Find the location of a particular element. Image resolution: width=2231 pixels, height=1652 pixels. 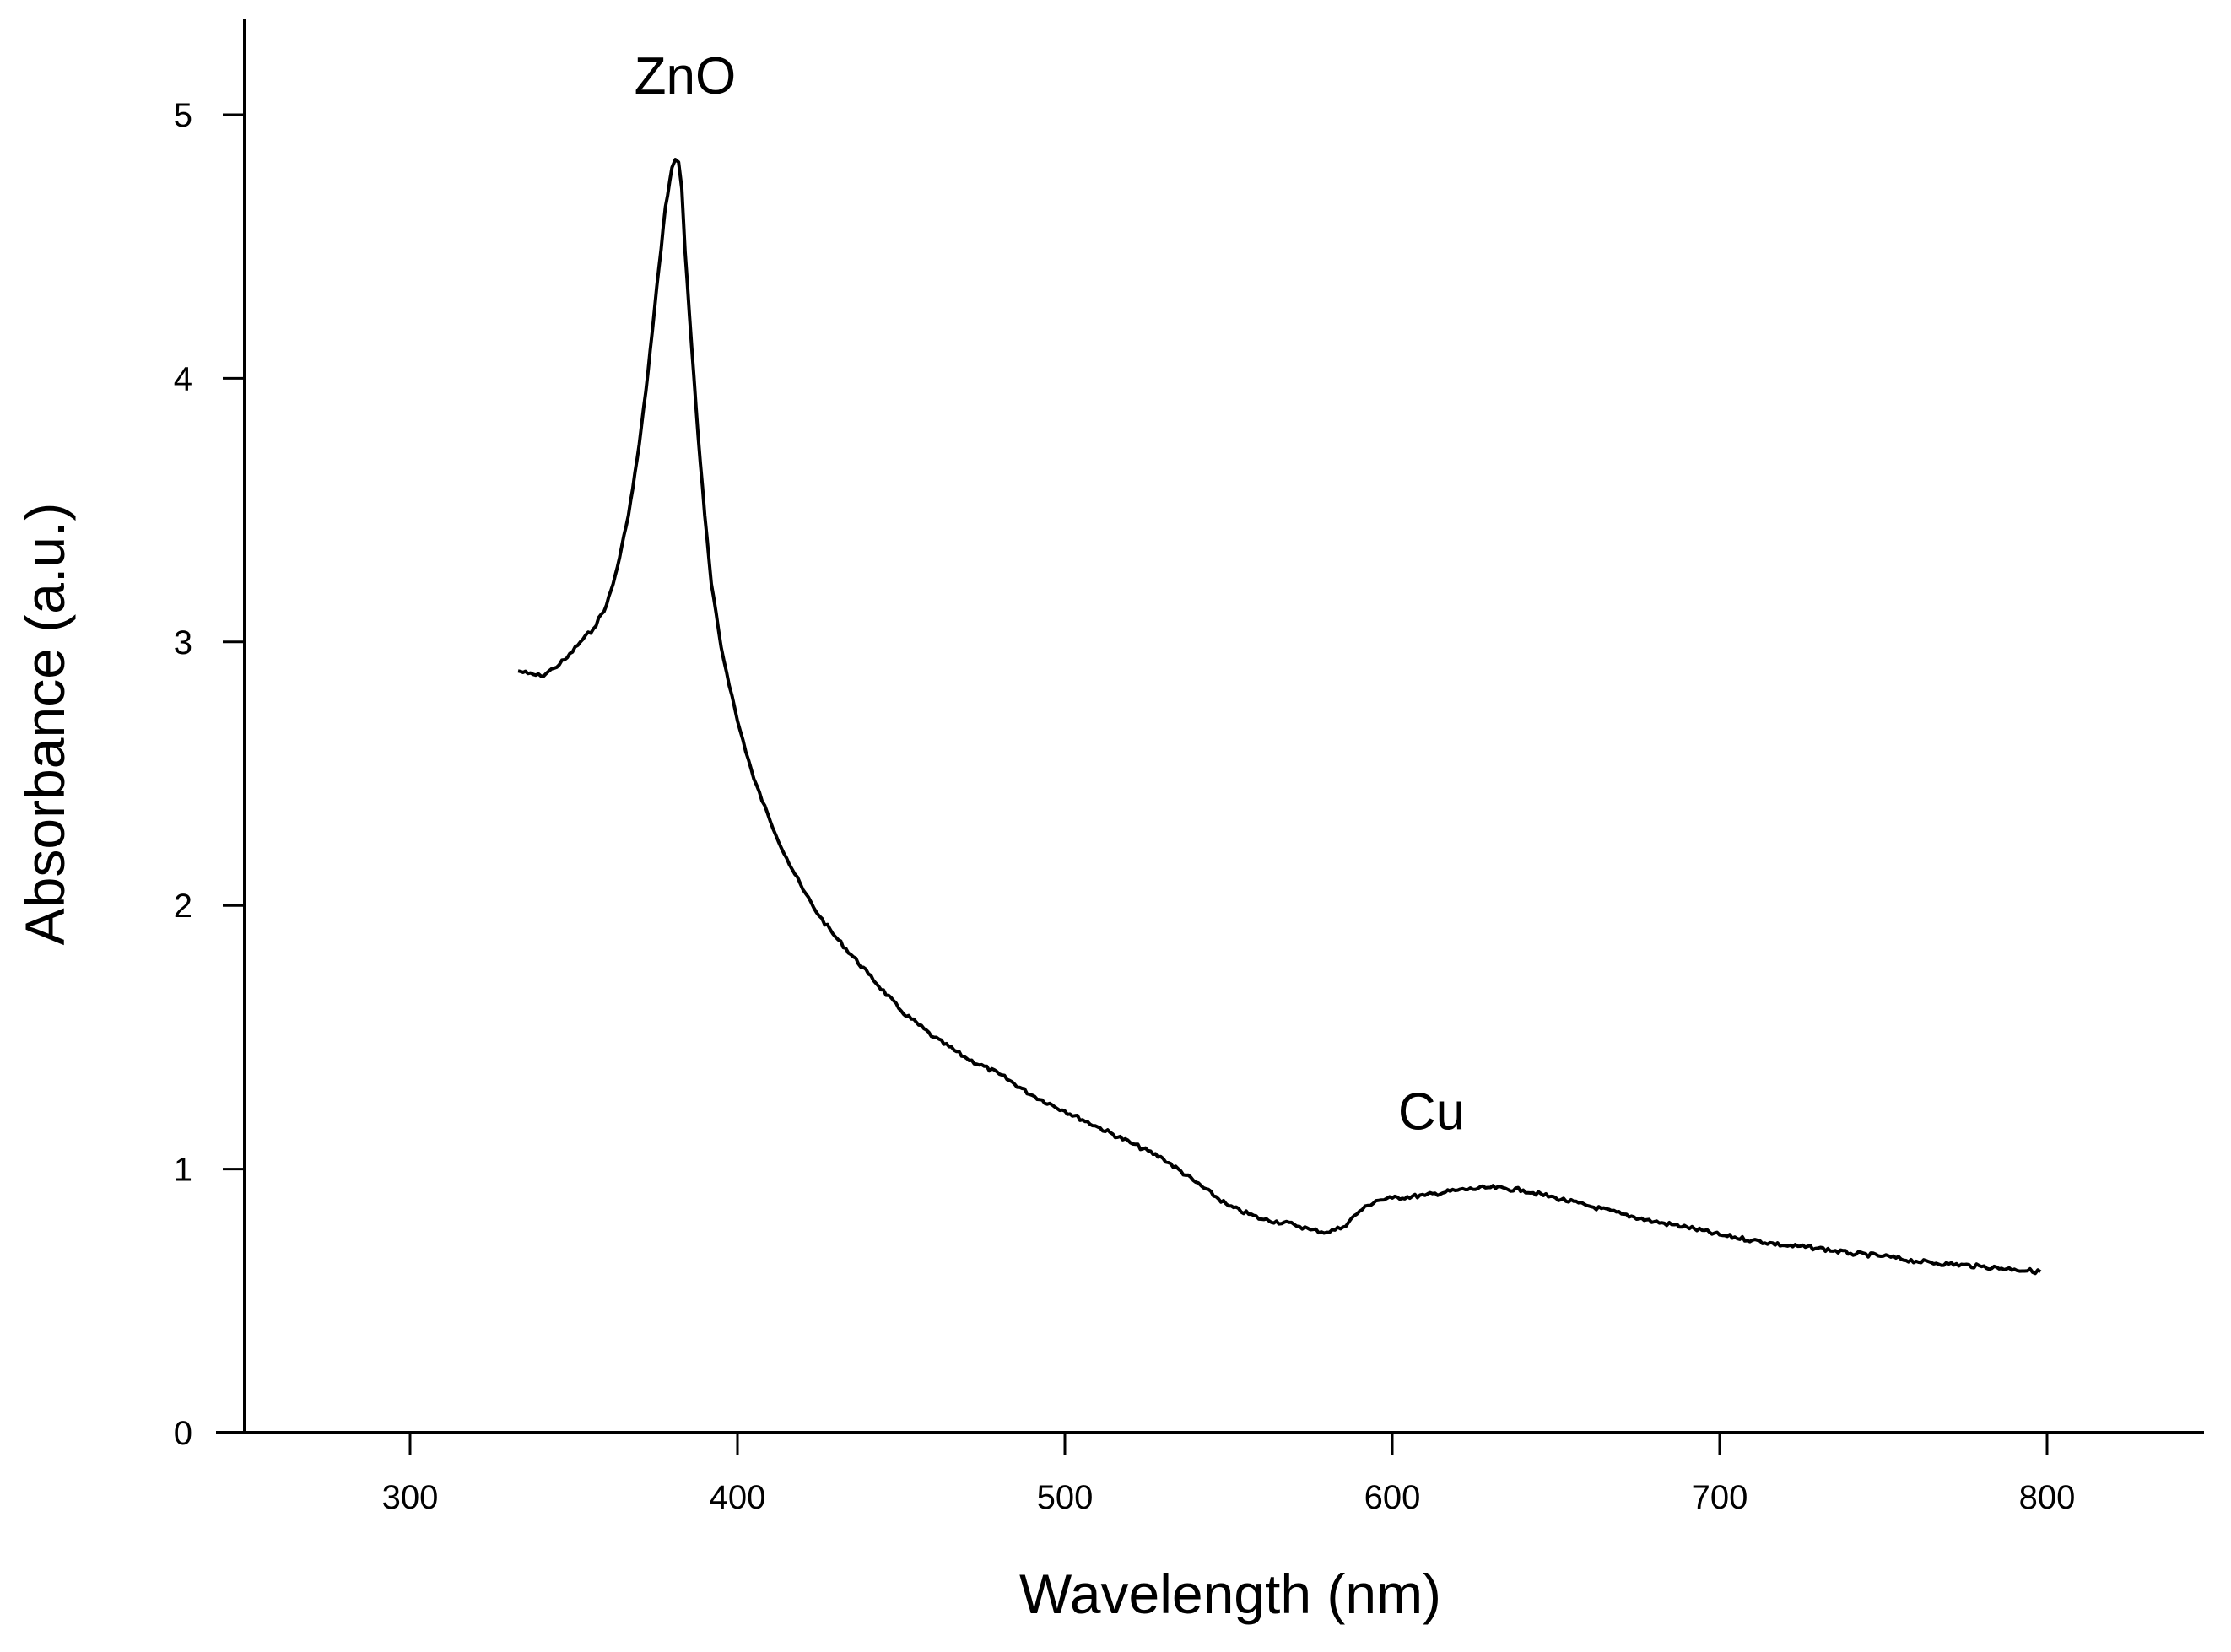

y-tick-label-1: 1 is located at coordinates (183, 1170).